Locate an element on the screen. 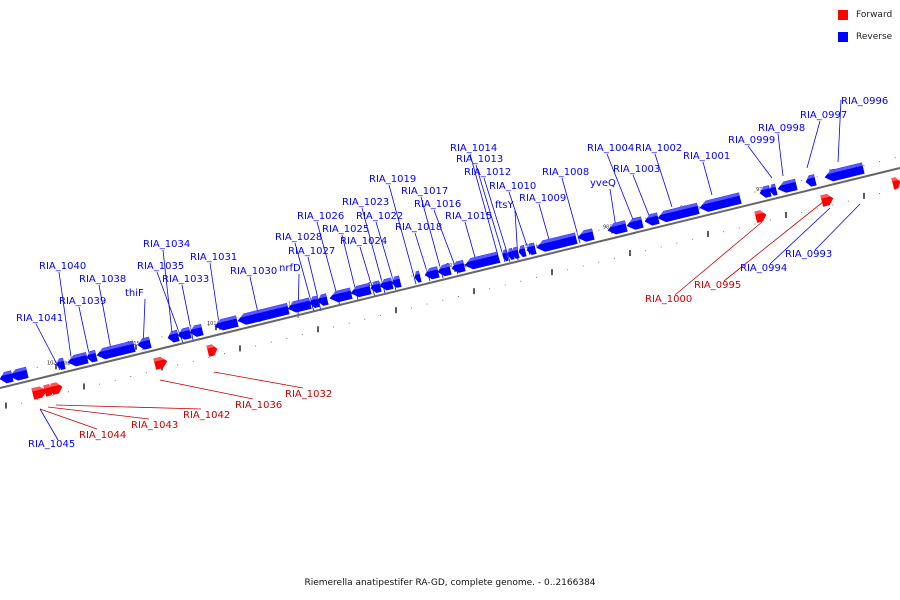  reverse-label-ria-1030: RIA_1030 is located at coordinates (253, 271).